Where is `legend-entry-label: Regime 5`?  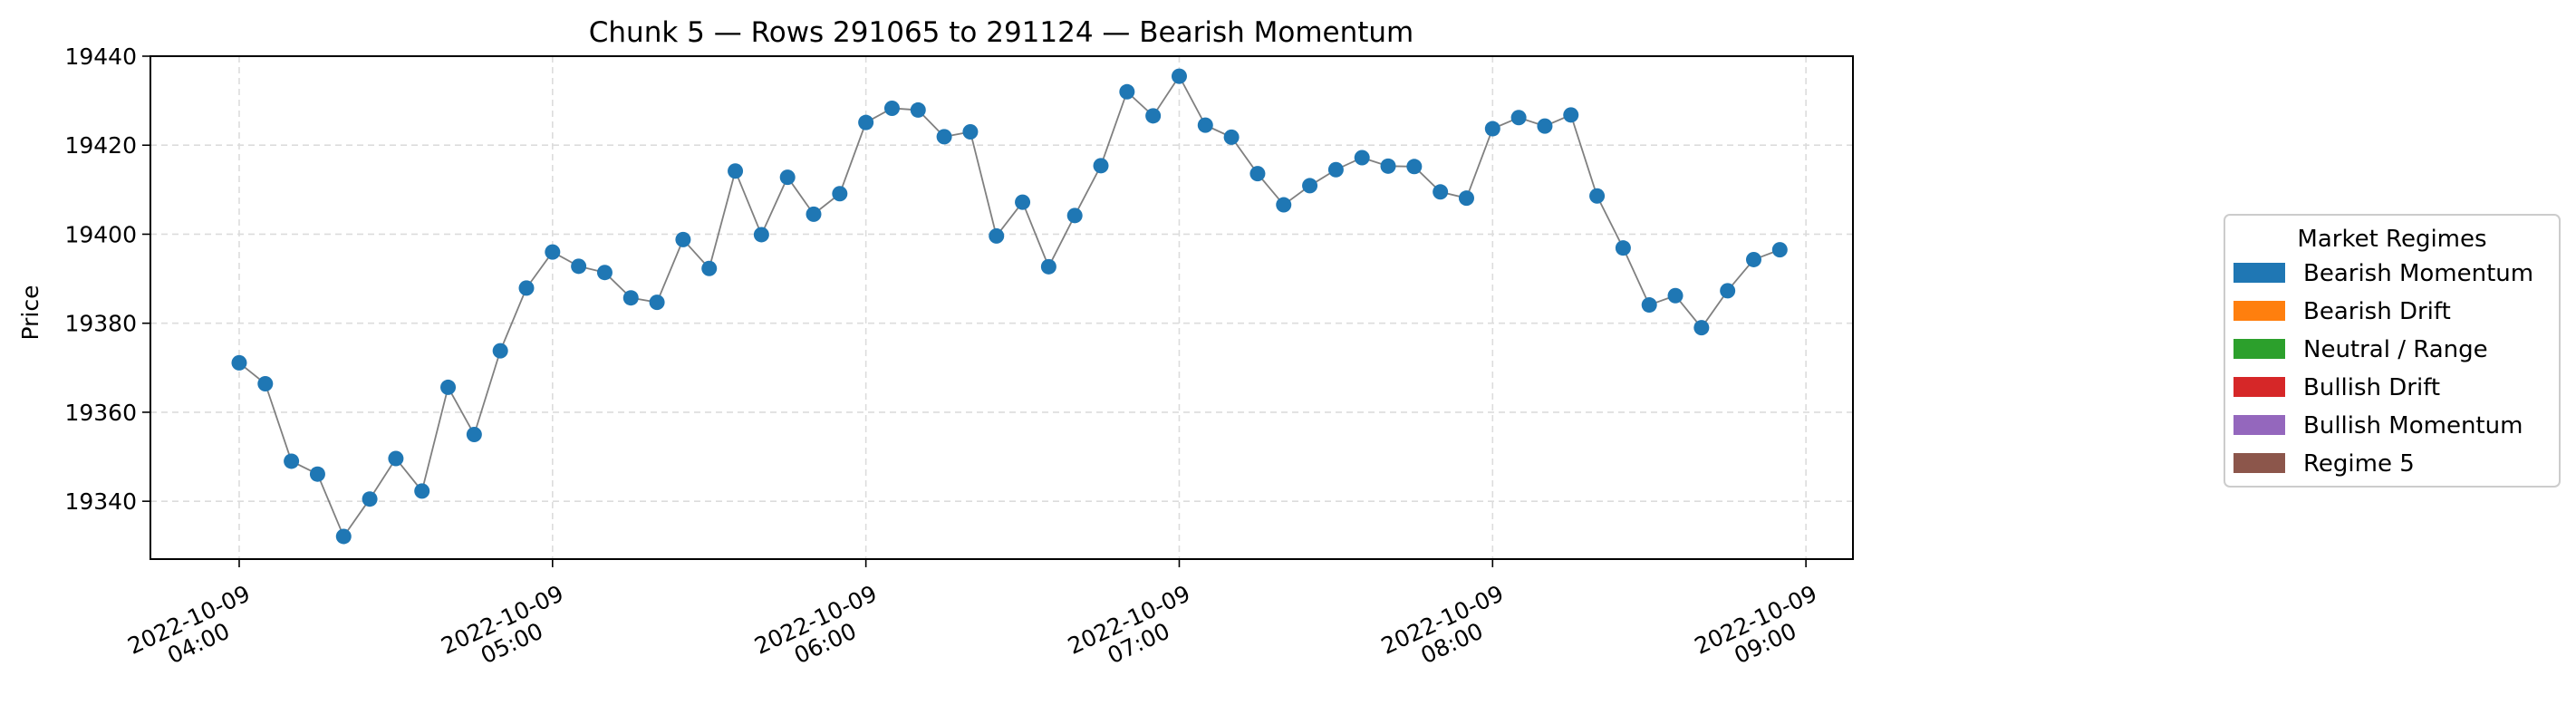 legend-entry-label: Regime 5 is located at coordinates (2359, 464).